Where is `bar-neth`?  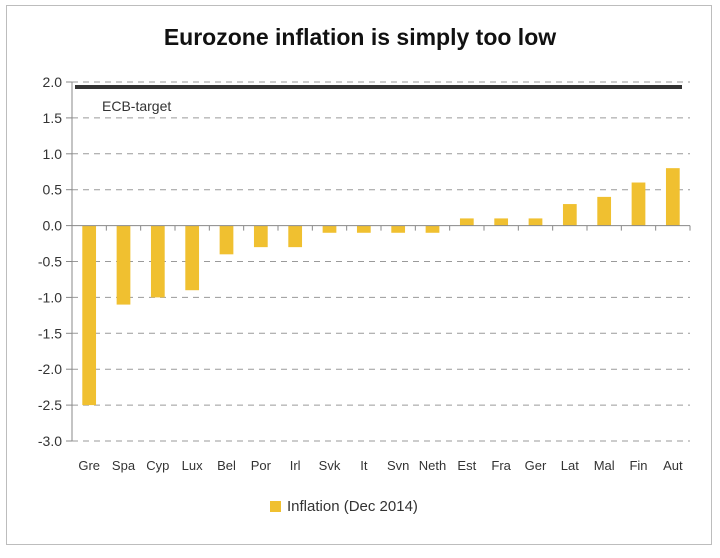 bar-neth is located at coordinates (432, 229).